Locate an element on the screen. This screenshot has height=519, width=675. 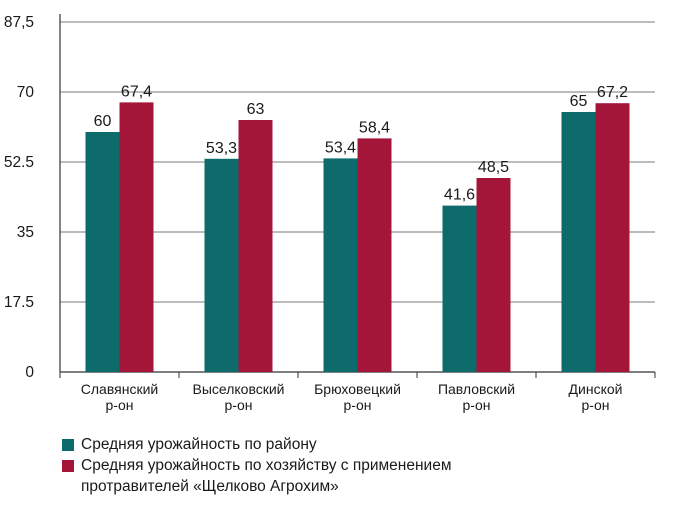
x-tick-label: Брюховецкий is located at coordinates (357, 389).